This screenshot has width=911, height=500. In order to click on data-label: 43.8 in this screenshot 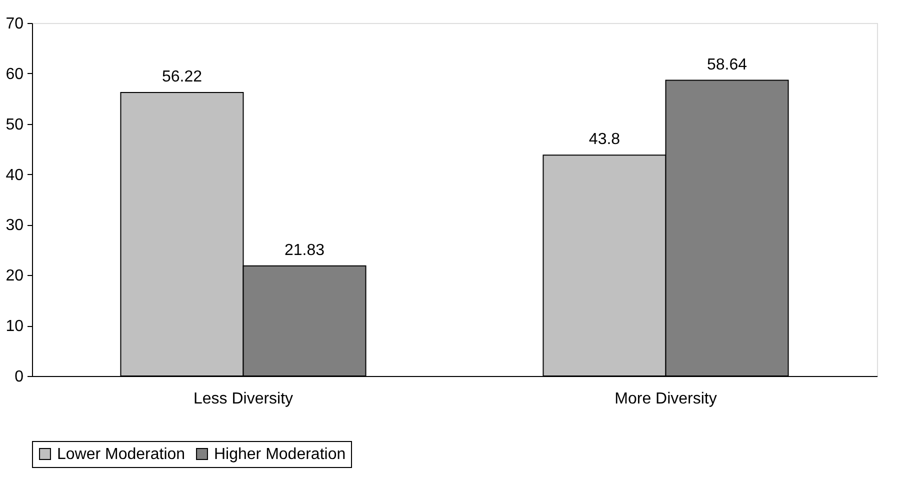, I will do `click(604, 139)`.